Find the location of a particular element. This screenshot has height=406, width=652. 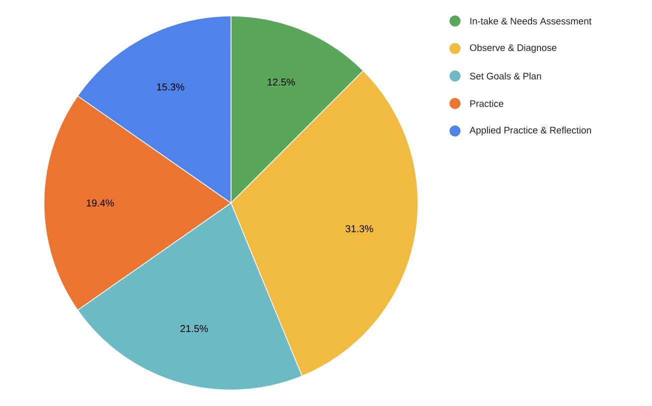

legend-label: Practice is located at coordinates (487, 103).